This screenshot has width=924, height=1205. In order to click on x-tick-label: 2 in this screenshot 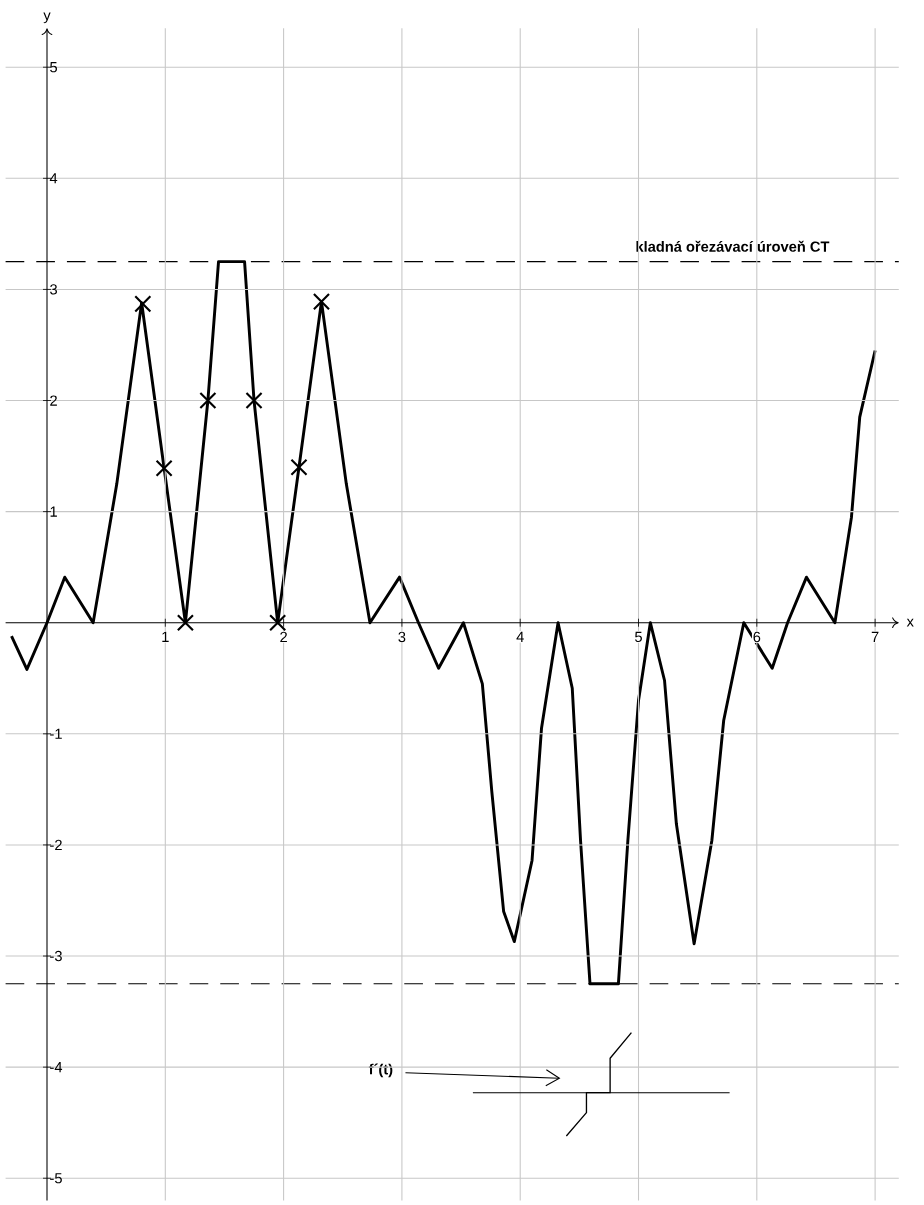, I will do `click(283, 637)`.